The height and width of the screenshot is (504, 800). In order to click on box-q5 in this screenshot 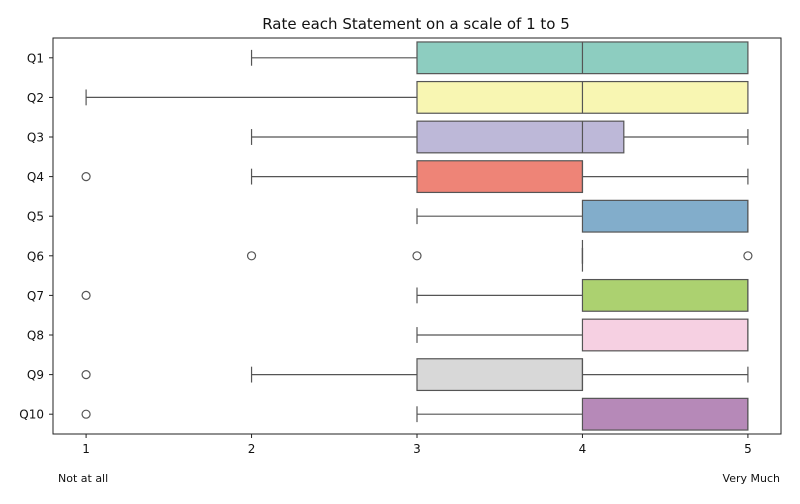, I will do `click(665, 216)`.